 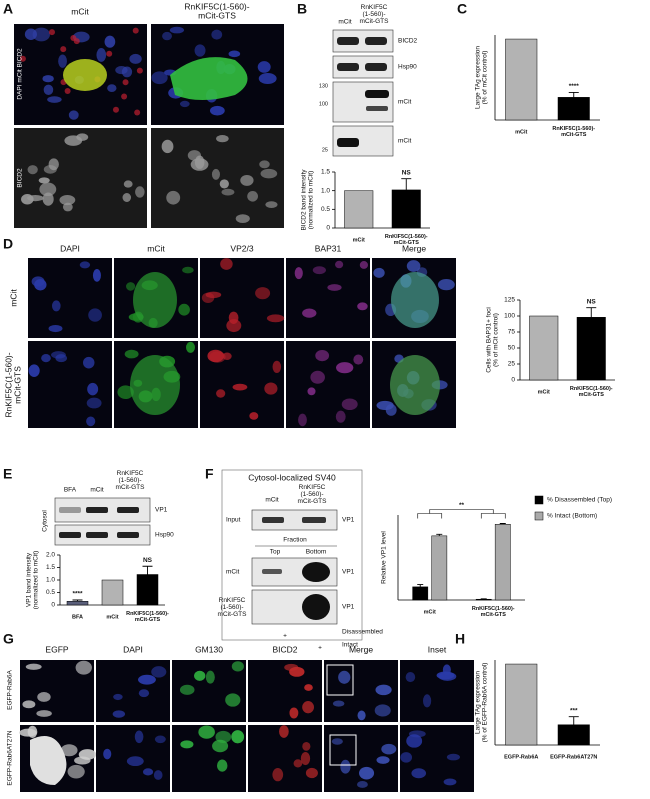 What do you see at coordinates (572, 516) in the screenshot?
I see `legend-label: % Intact (Bottom)` at bounding box center [572, 516].